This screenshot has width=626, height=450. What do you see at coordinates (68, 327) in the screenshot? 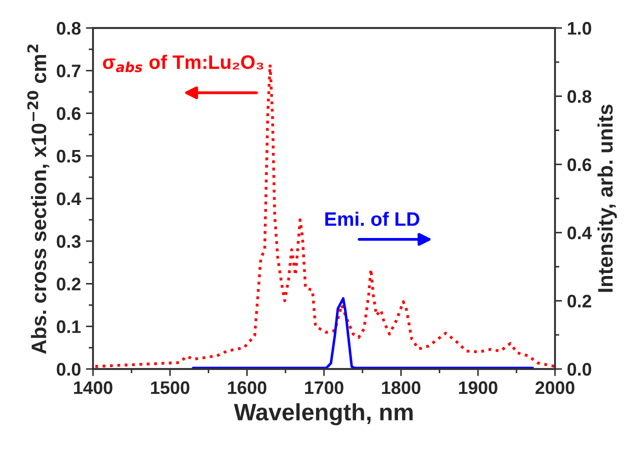
I see `y-tick-label: 0.1` at bounding box center [68, 327].